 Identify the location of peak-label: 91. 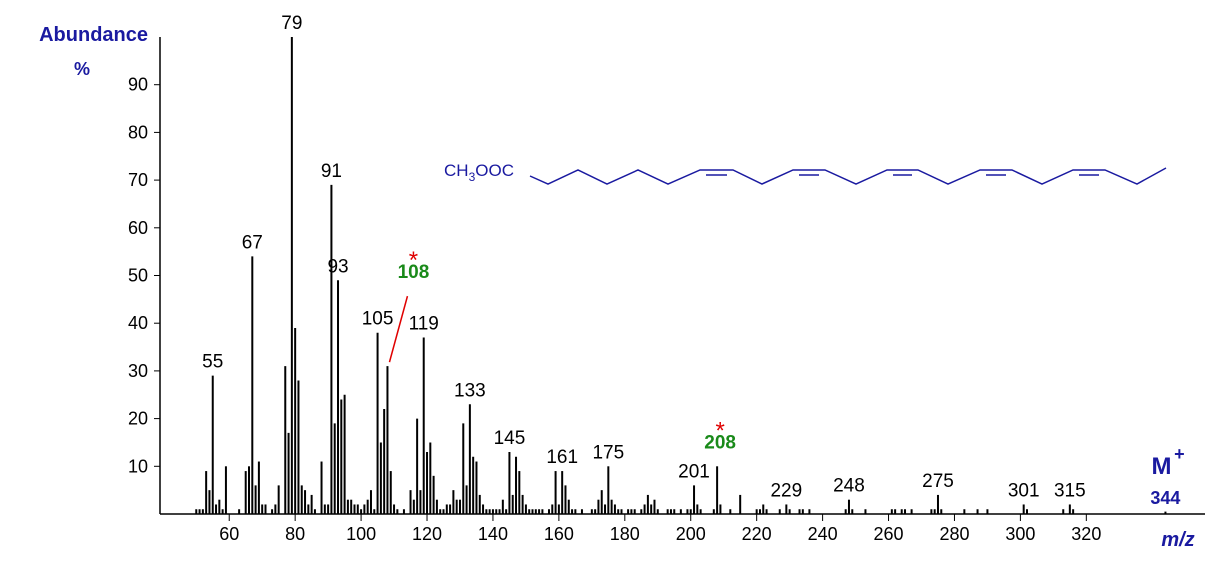
(331, 171).